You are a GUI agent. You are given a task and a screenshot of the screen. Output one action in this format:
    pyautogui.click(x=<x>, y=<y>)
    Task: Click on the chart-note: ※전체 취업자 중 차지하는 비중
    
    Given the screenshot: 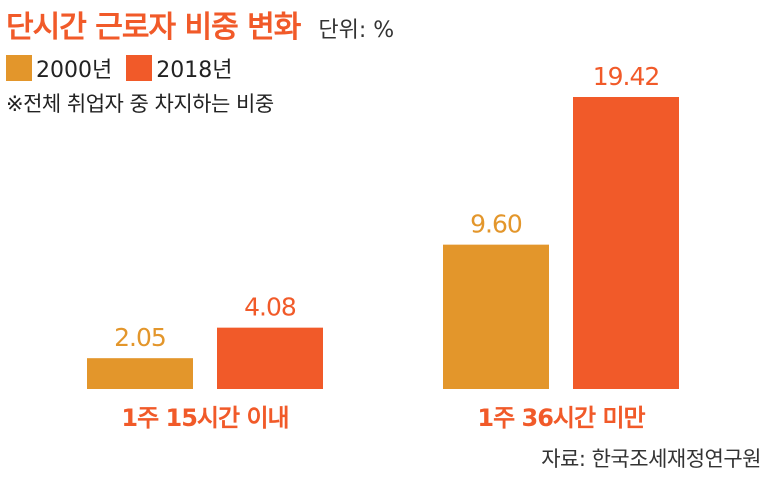 What is the action you would take?
    pyautogui.click(x=140, y=104)
    